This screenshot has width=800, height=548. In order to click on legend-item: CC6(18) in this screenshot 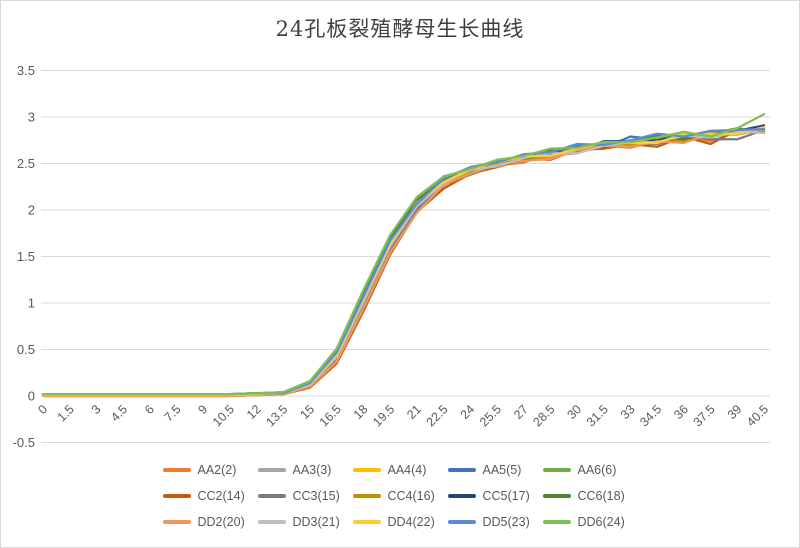, I will do `click(590, 496)`.